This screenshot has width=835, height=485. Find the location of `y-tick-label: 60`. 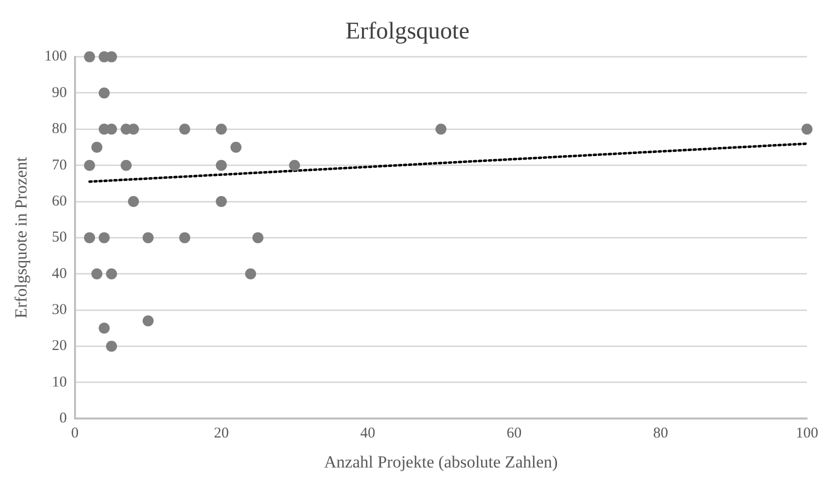

y-tick-label: 60 is located at coordinates (59, 201).